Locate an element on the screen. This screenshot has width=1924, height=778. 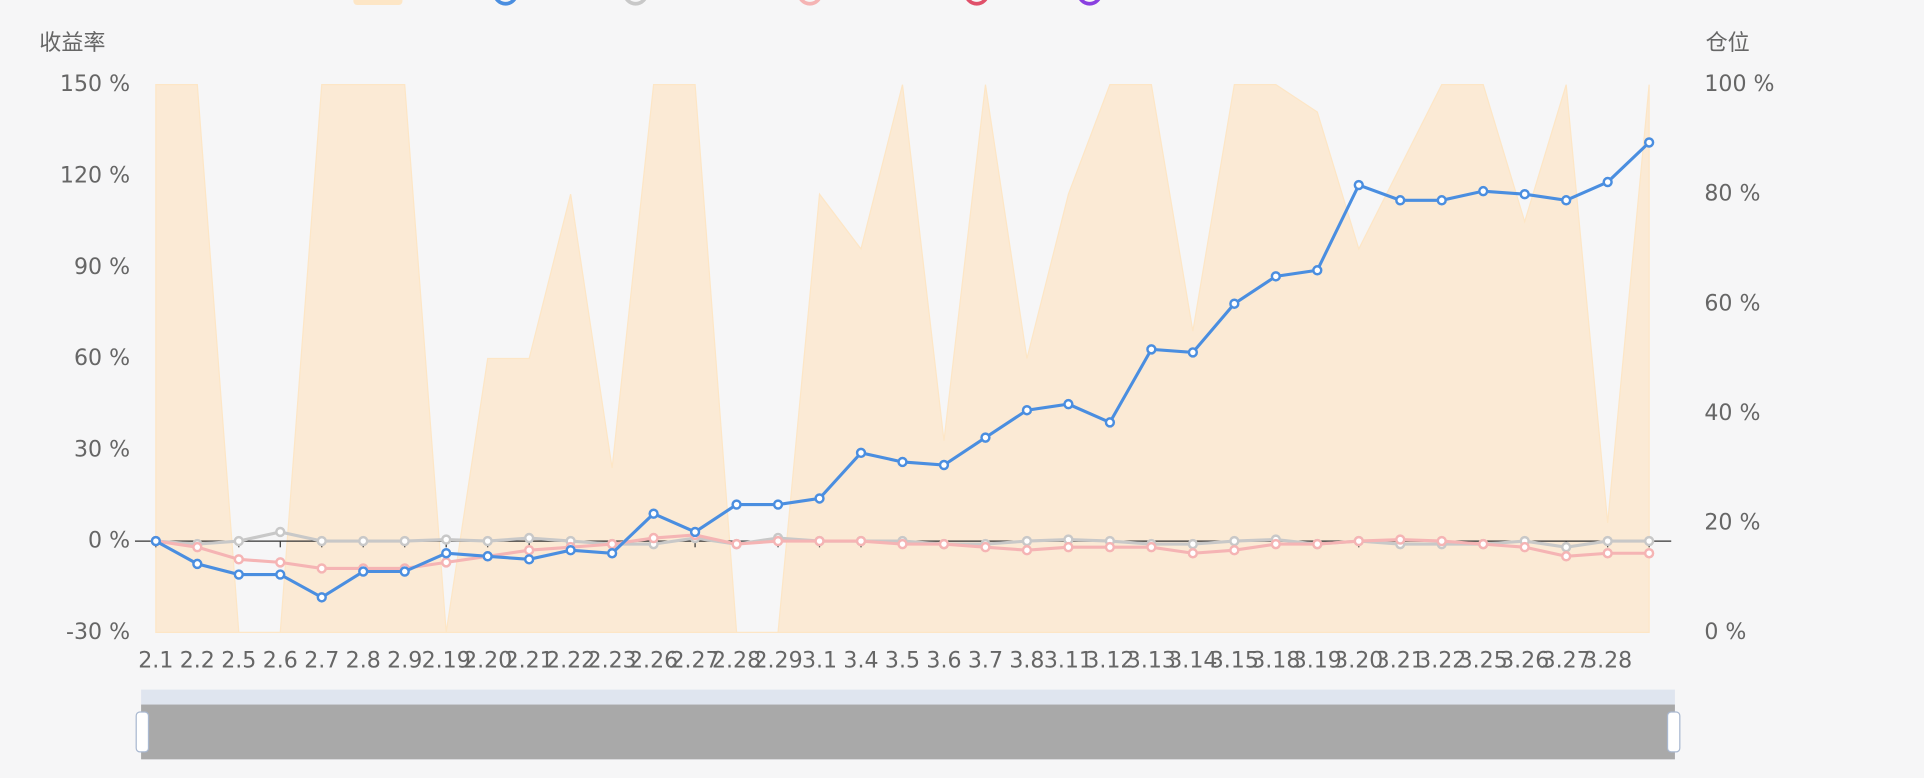
y-tick-label: -30 % is located at coordinates (98, 632).